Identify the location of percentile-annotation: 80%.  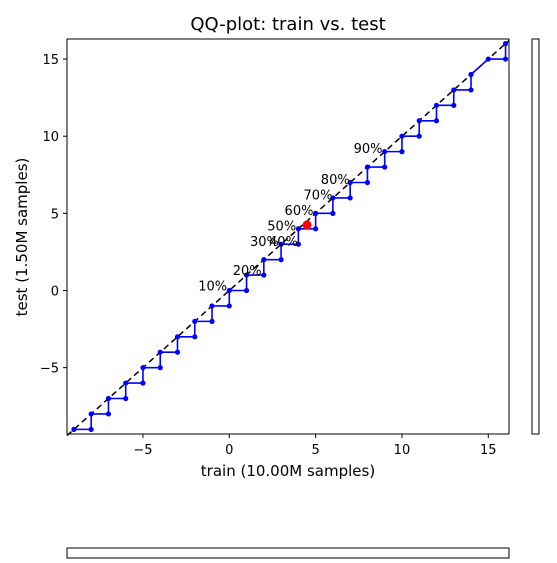
(335, 180).